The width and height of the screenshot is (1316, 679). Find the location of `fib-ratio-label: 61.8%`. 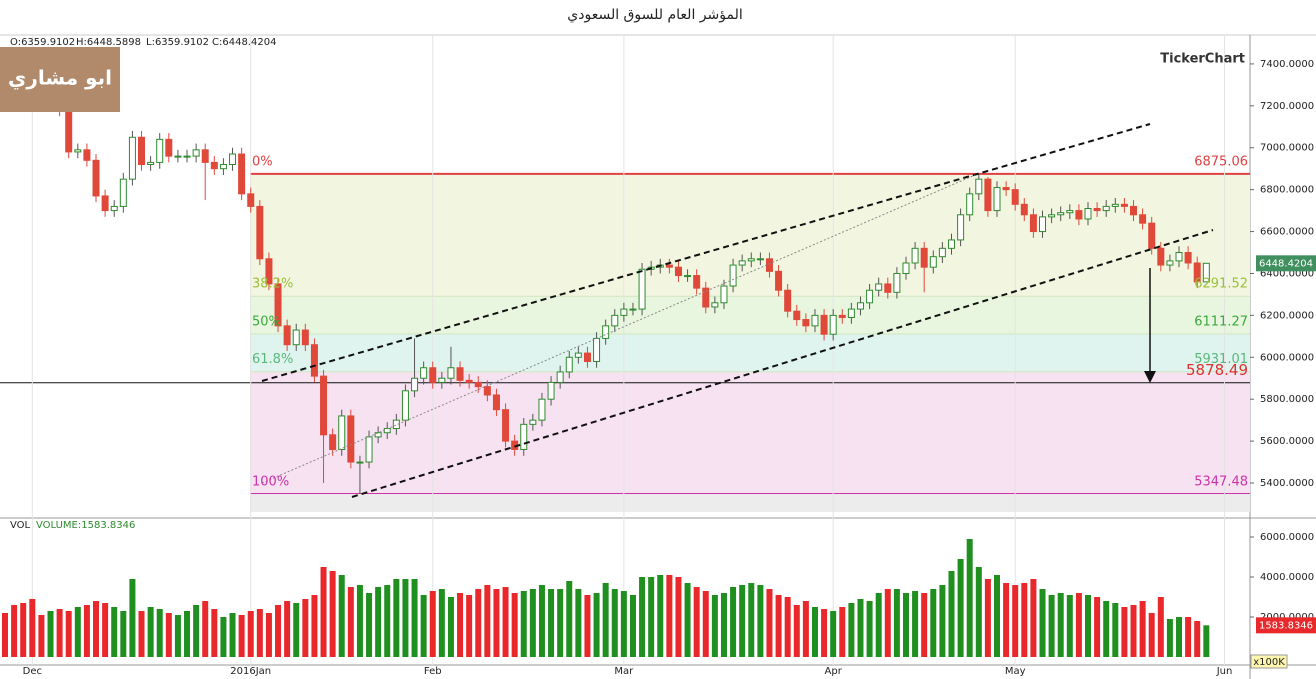

fib-ratio-label: 61.8% is located at coordinates (272, 359).